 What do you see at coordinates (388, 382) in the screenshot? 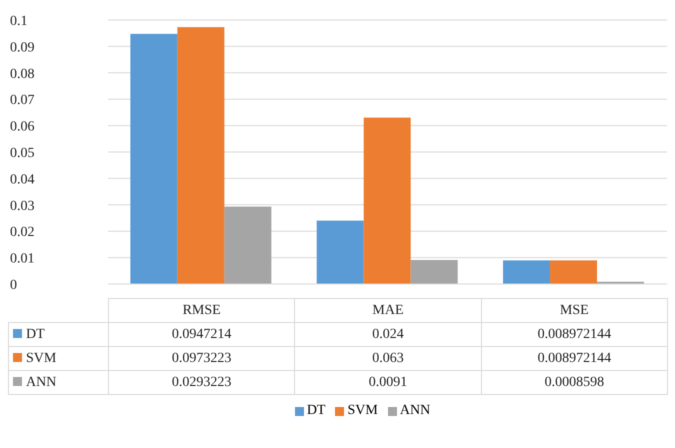
I see `data-label: 0.0091` at bounding box center [388, 382].